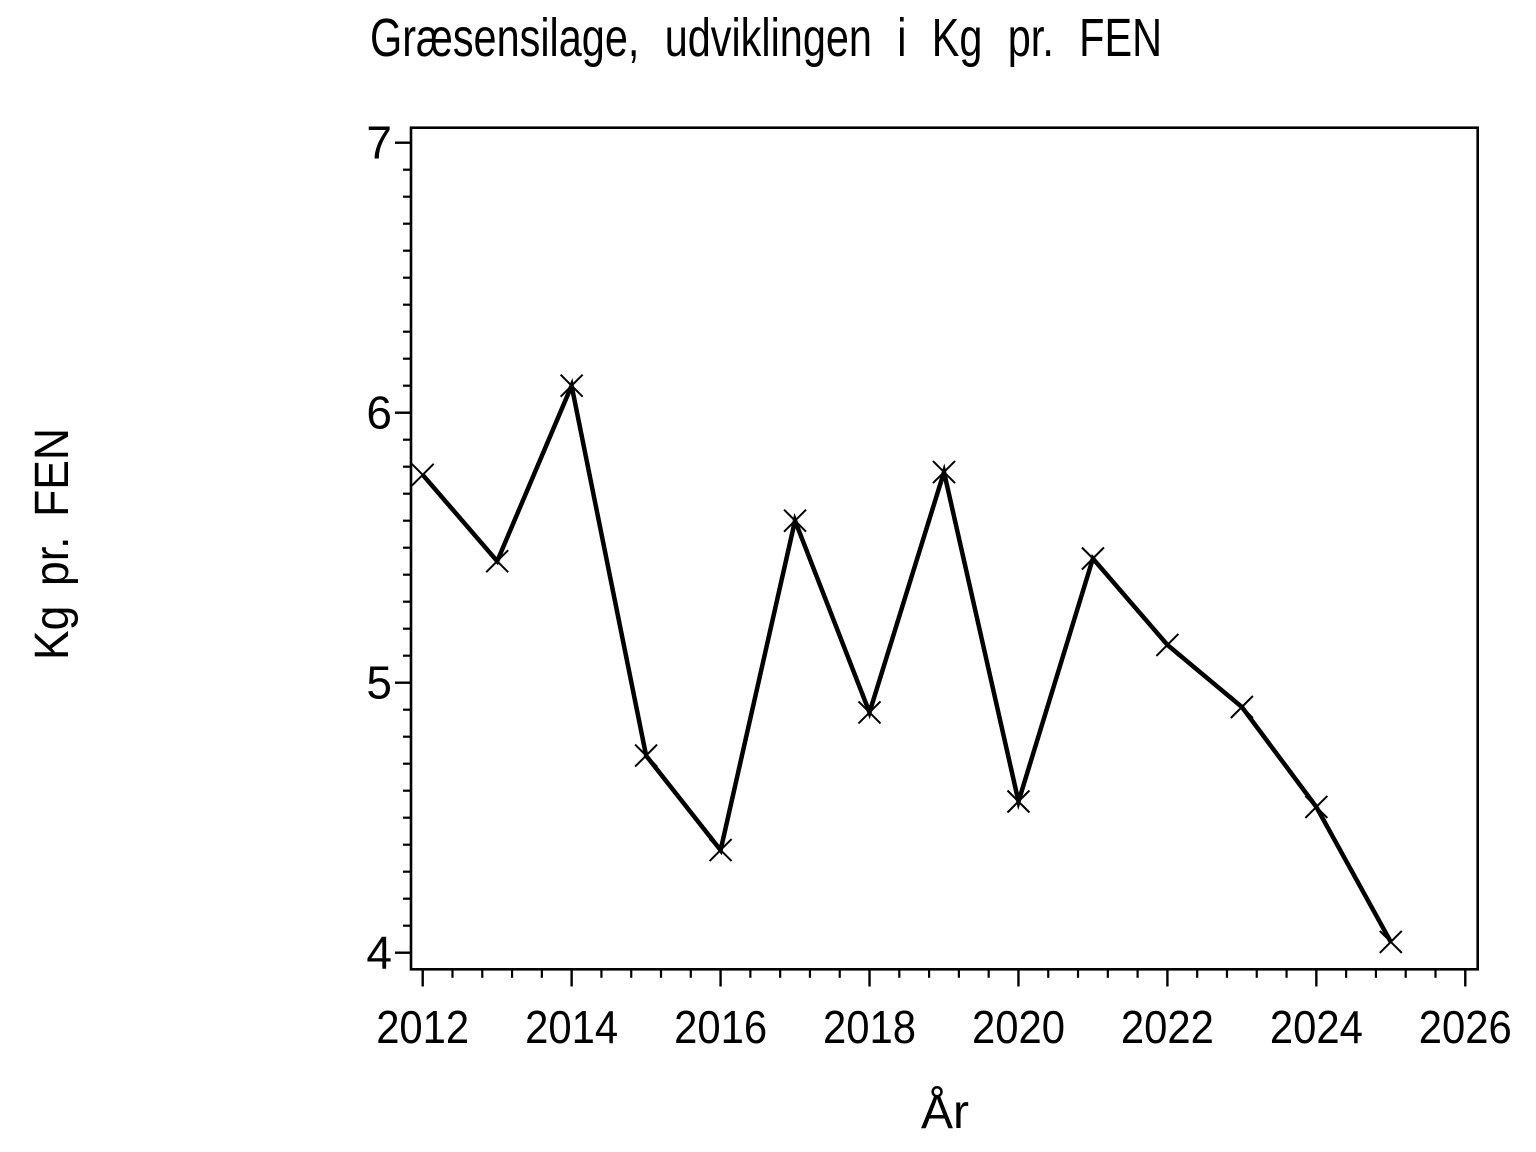 The height and width of the screenshot is (1152, 1536). I want to click on y-tick-label: 7, so click(379, 143).